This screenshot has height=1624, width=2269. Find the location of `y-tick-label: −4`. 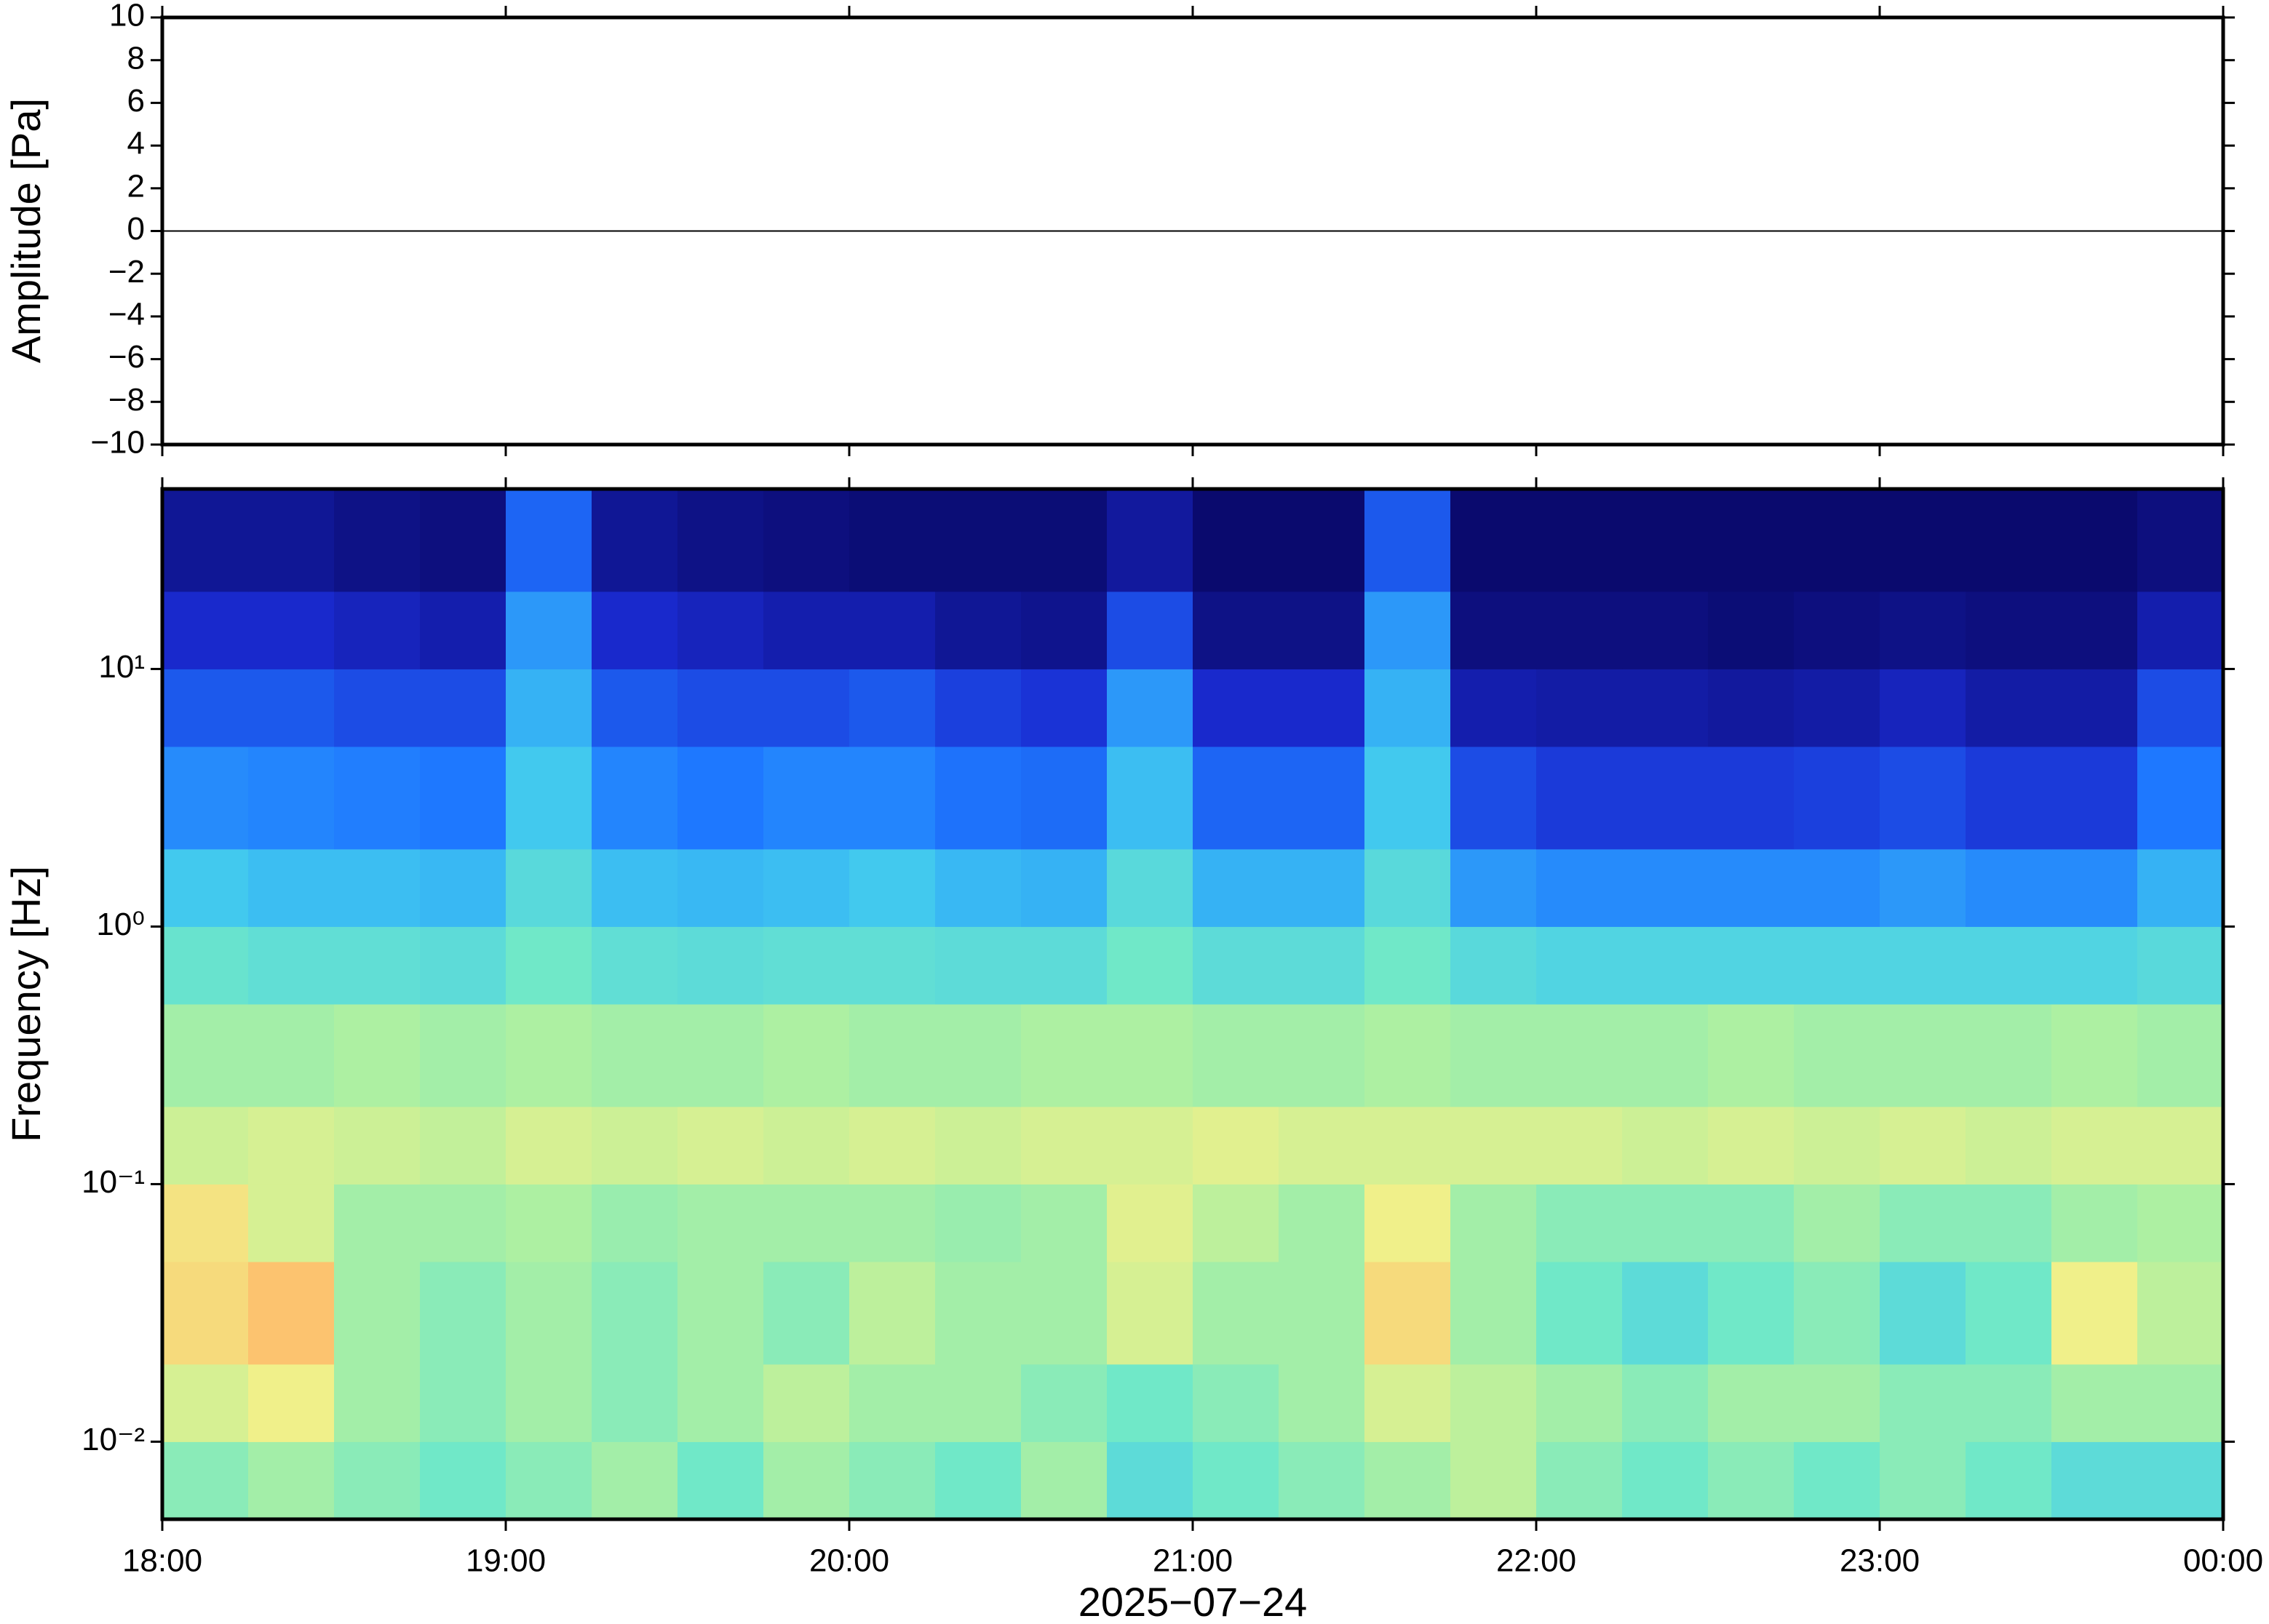

y-tick-label: −4 is located at coordinates (126, 315).